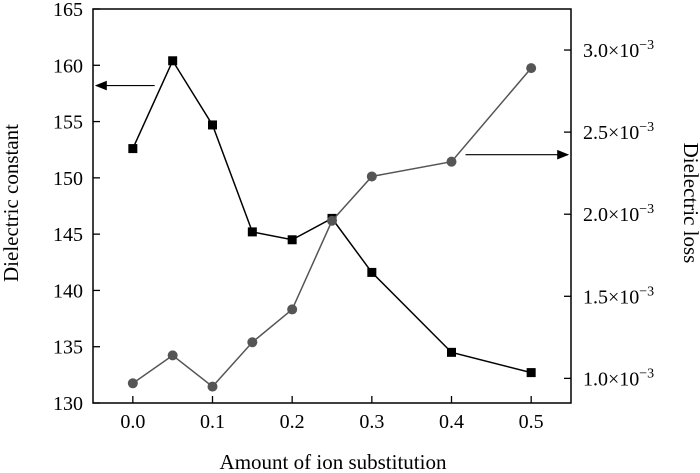  Describe the element at coordinates (68, 123) in the screenshot. I see `left-y-tick-label: 155` at that location.